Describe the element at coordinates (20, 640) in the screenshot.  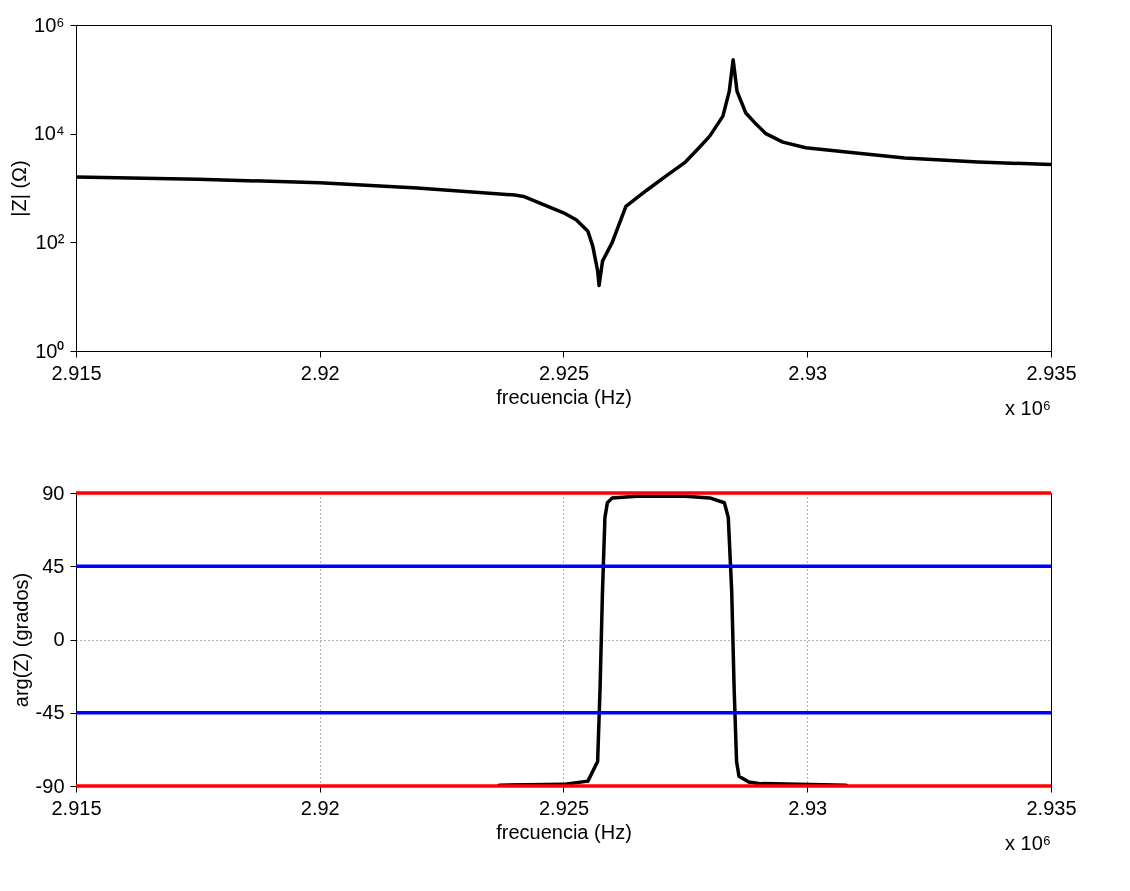
I see `y-axis-title: arg(Z) (grados)` at that location.